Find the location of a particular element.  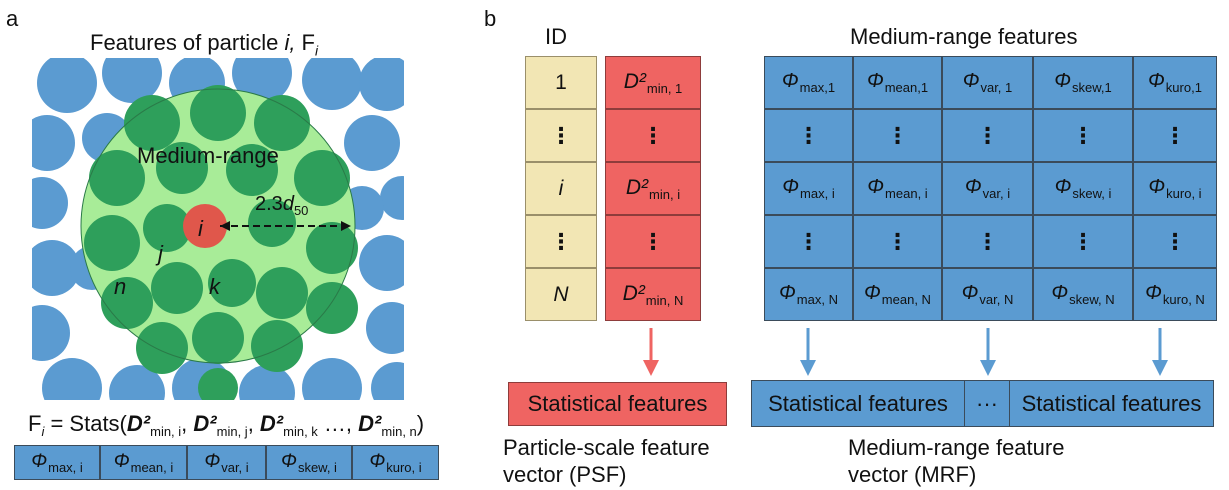

particle-j-label: j is located at coordinates (160, 253).